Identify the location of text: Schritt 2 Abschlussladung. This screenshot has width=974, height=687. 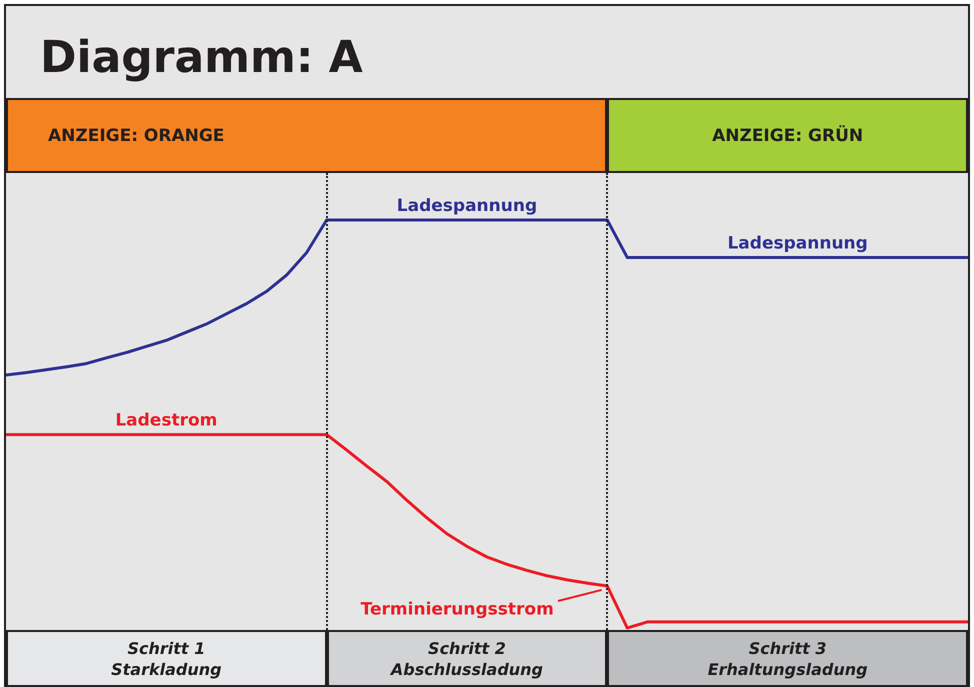
(467, 658).